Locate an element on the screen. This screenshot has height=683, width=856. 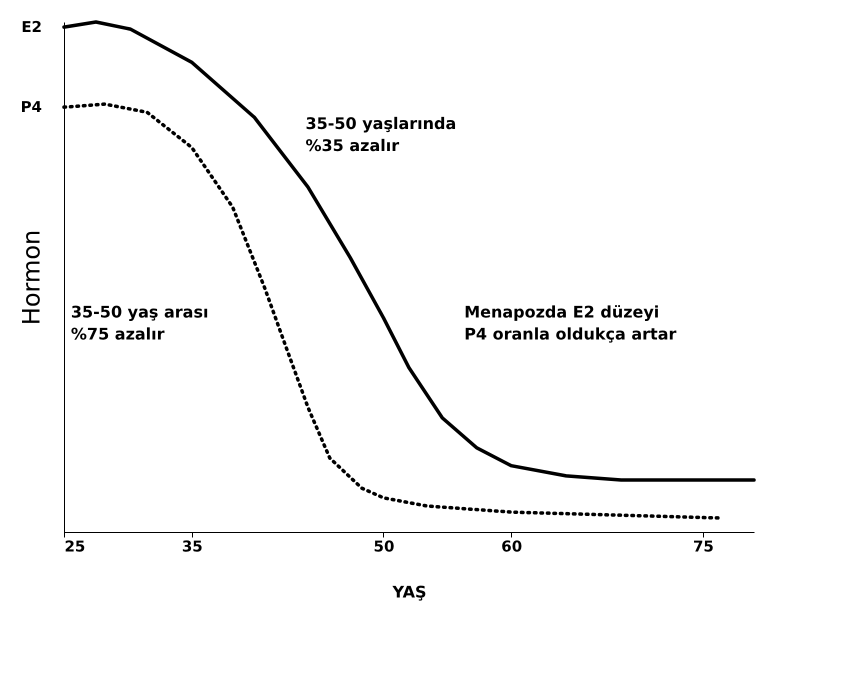
x-tick-label: 25 is located at coordinates (75, 547).